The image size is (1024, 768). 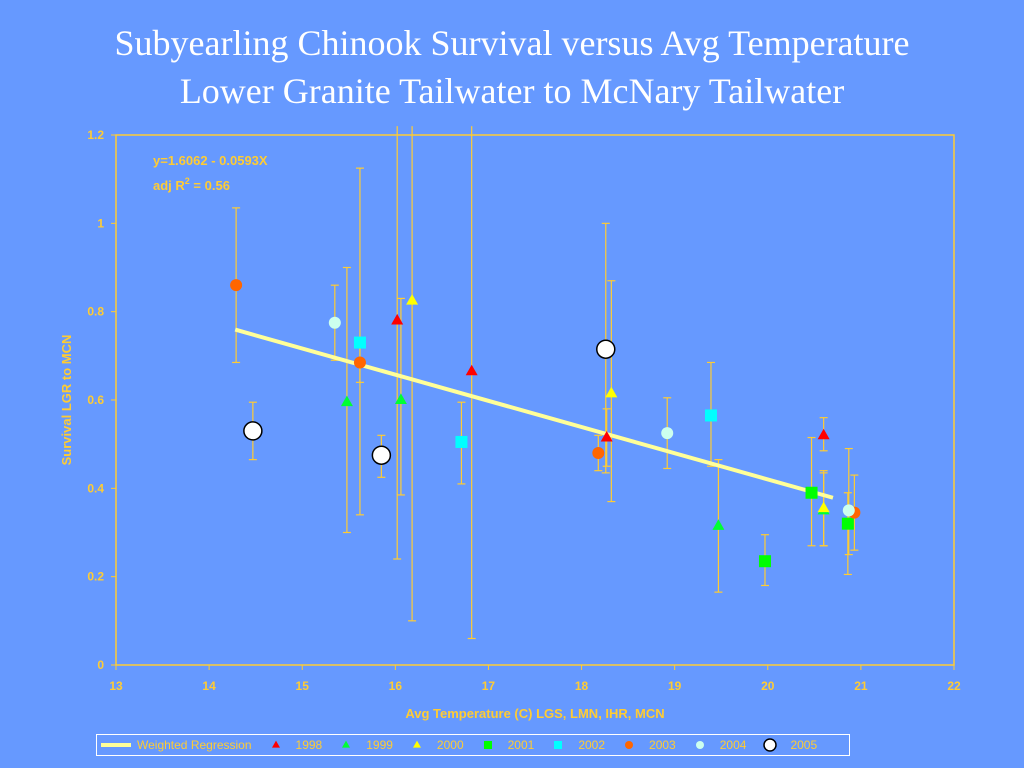 I want to click on y-axis-title: Survival LGR to MCN, so click(x=66, y=400).